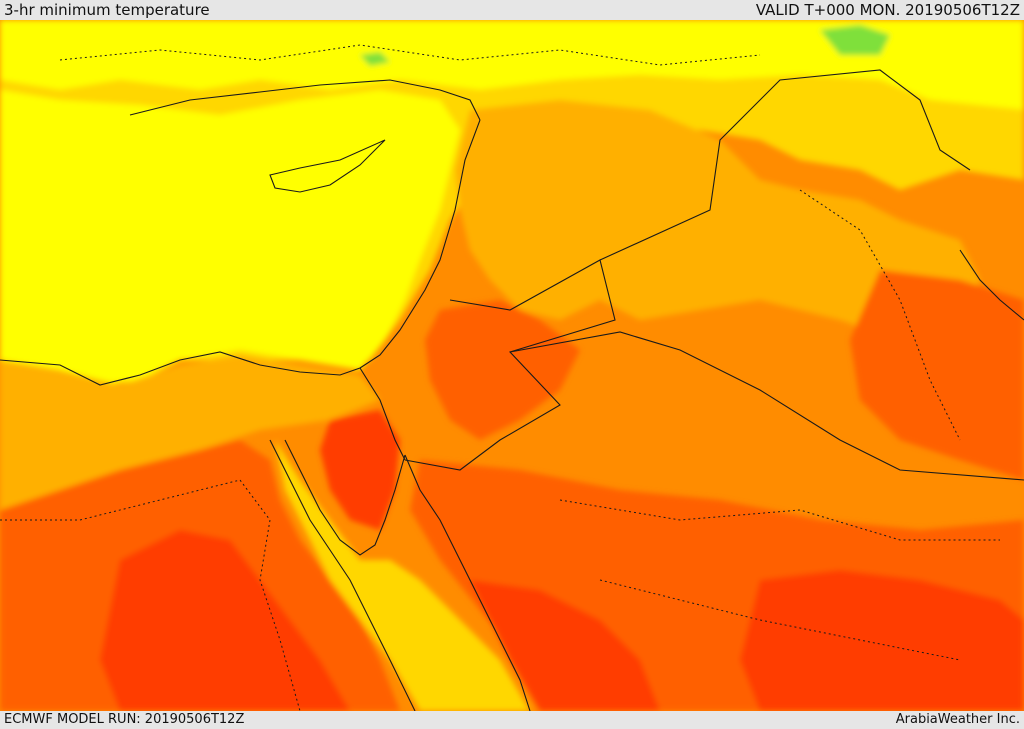 This screenshot has width=1024, height=729. Describe the element at coordinates (991, 285) in the screenshot. I see `coastline-persian-gulf` at that location.